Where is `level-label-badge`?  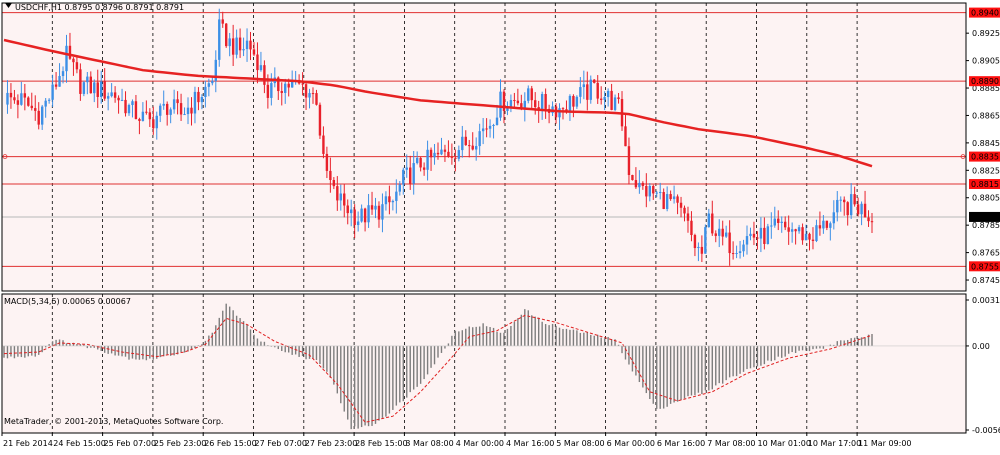 level-label-badge is located at coordinates (984, 266).